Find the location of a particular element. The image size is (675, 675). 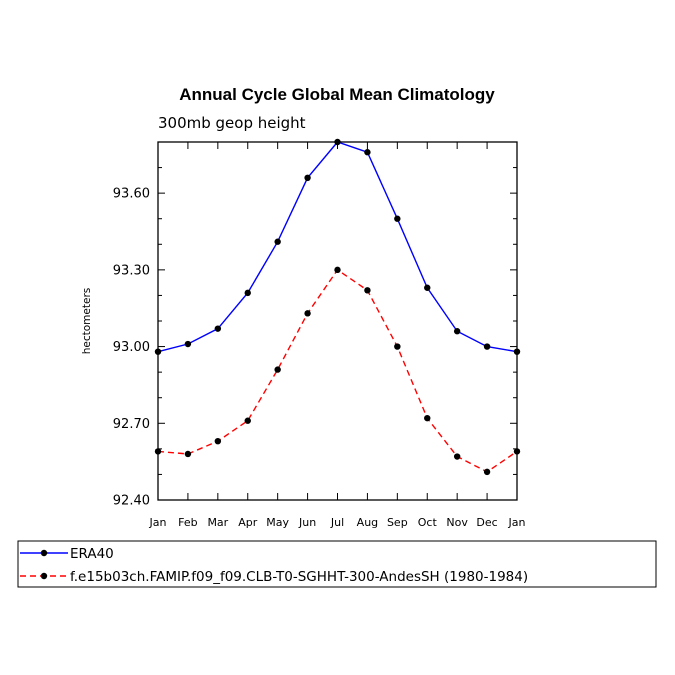

legend-entry: ERA40 is located at coordinates (92, 554).